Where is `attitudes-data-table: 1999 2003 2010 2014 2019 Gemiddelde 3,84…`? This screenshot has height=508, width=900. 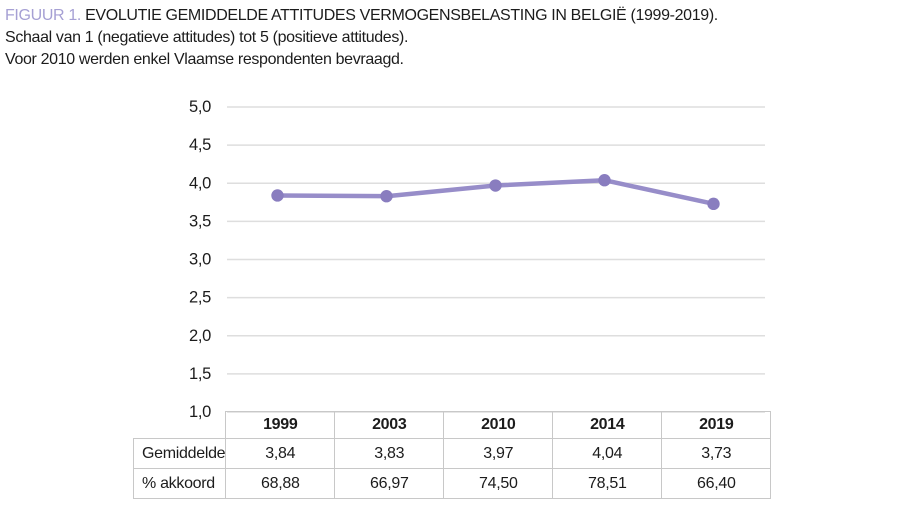
attitudes-data-table: 1999 2003 2010 2014 2019 Gemiddelde 3,84… is located at coordinates (452, 455).